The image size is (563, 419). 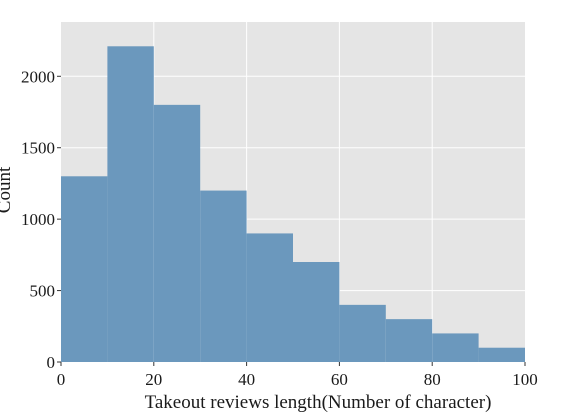 I want to click on x-tick-label-4: 80, so click(x=432, y=379).